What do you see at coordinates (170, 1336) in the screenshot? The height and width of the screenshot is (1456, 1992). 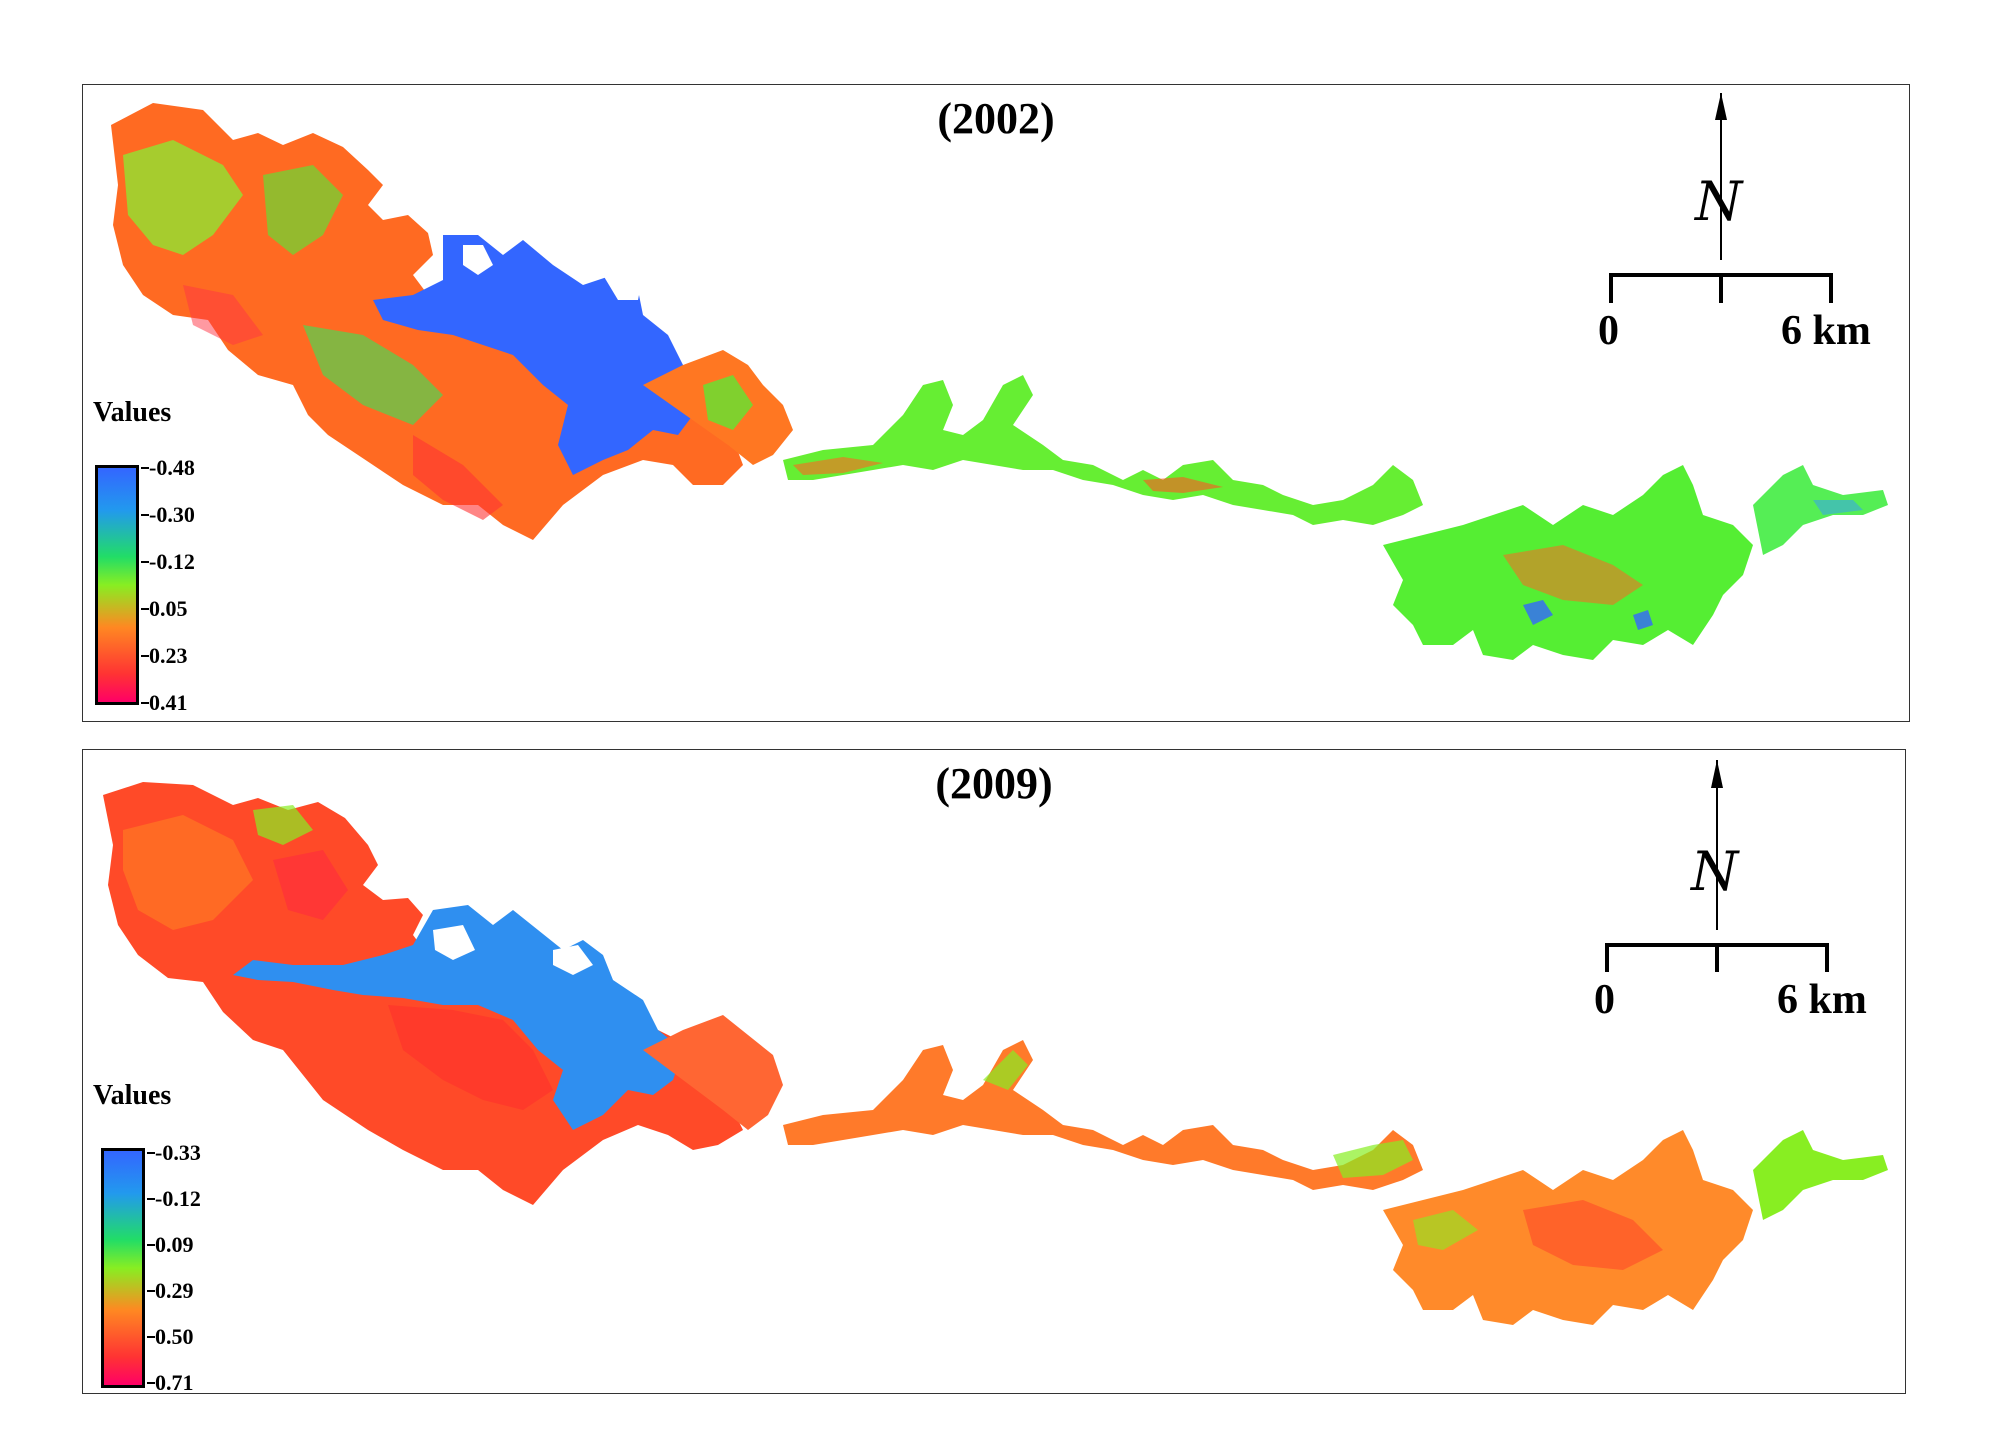 I see `legend-tick: 0.50` at bounding box center [170, 1336].